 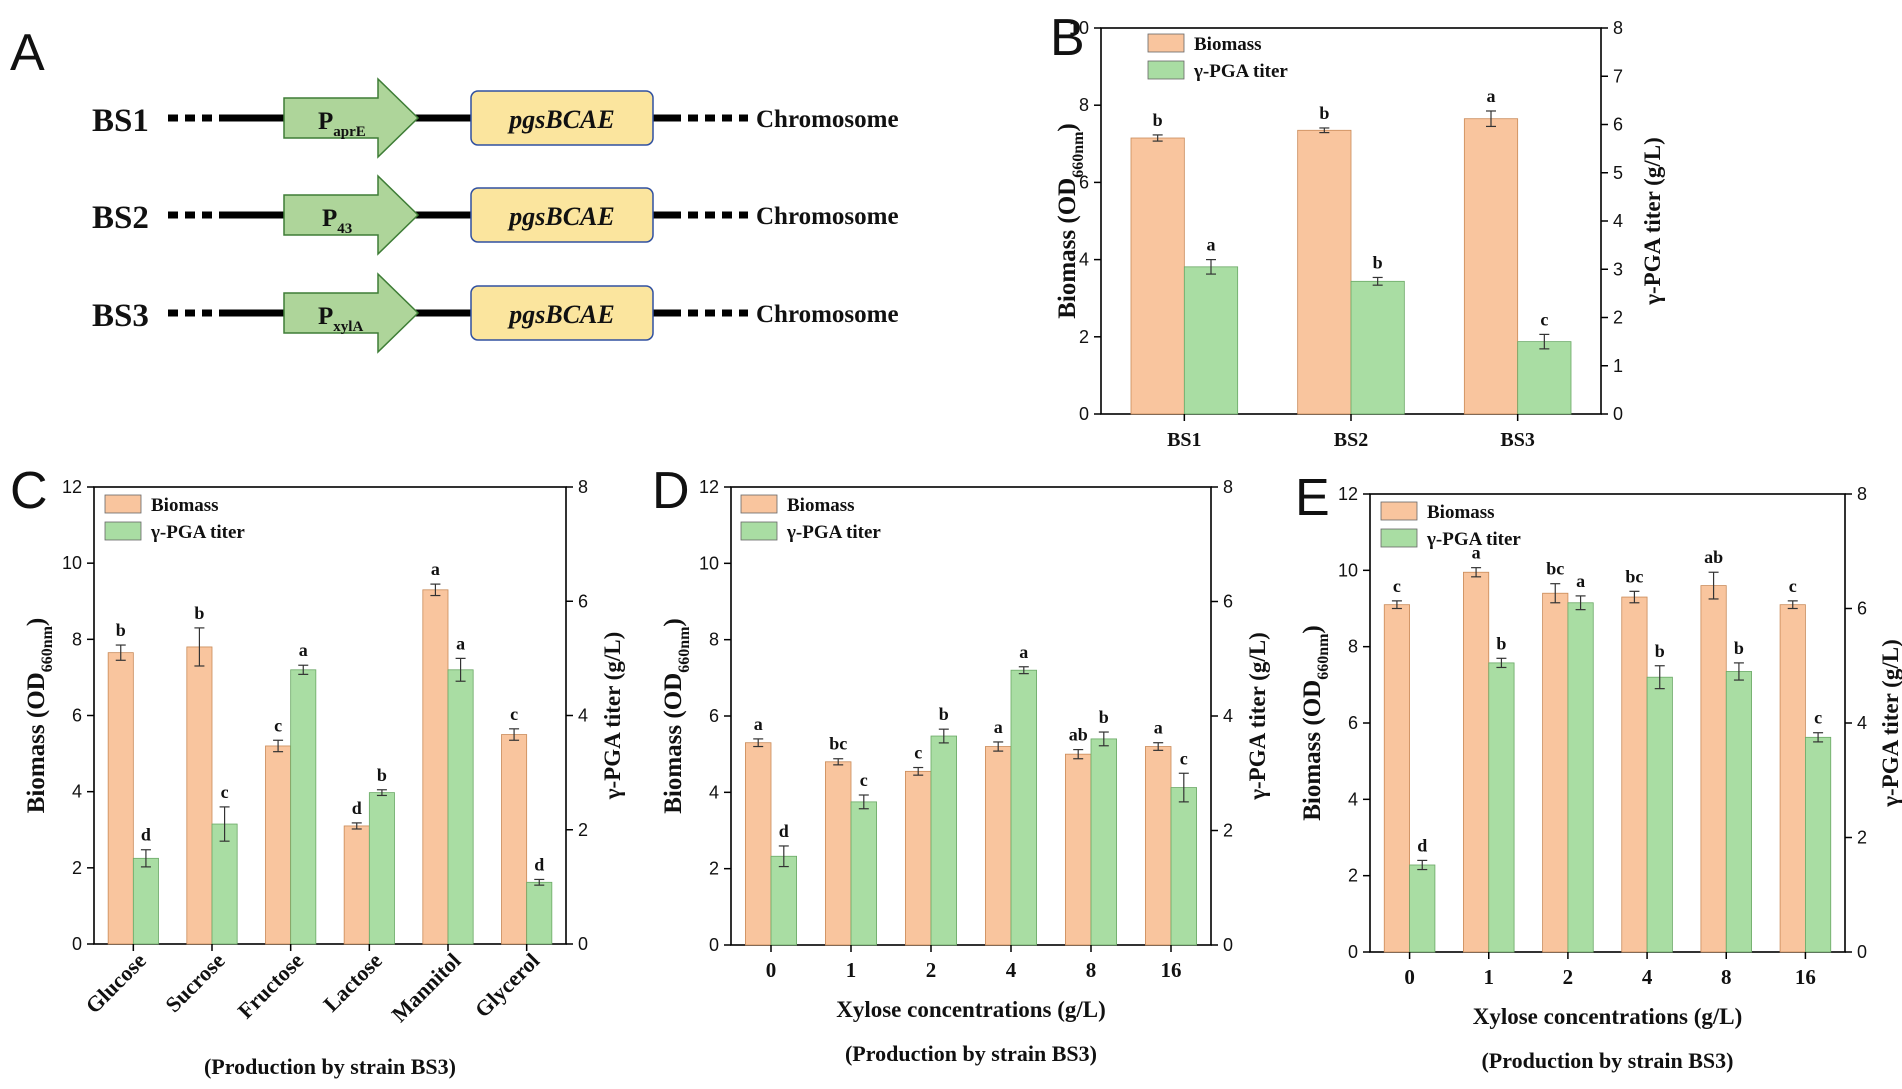 I want to click on strain-label: BS1, so click(x=120, y=121).